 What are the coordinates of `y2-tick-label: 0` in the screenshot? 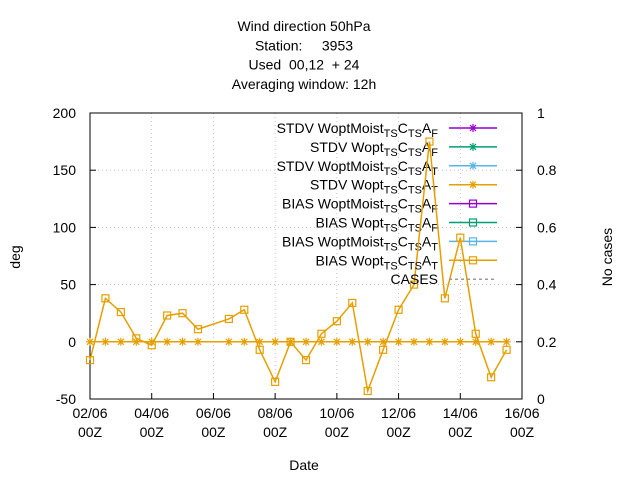 It's located at (541, 399).